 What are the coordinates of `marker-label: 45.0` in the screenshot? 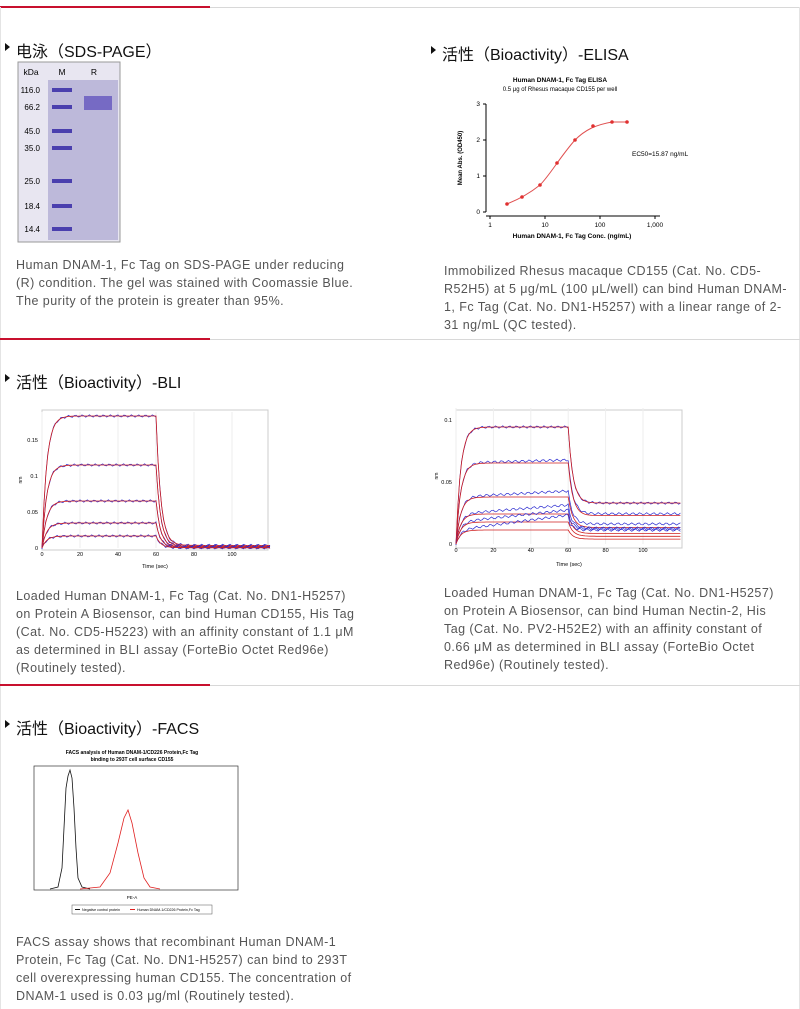 It's located at (32, 131).